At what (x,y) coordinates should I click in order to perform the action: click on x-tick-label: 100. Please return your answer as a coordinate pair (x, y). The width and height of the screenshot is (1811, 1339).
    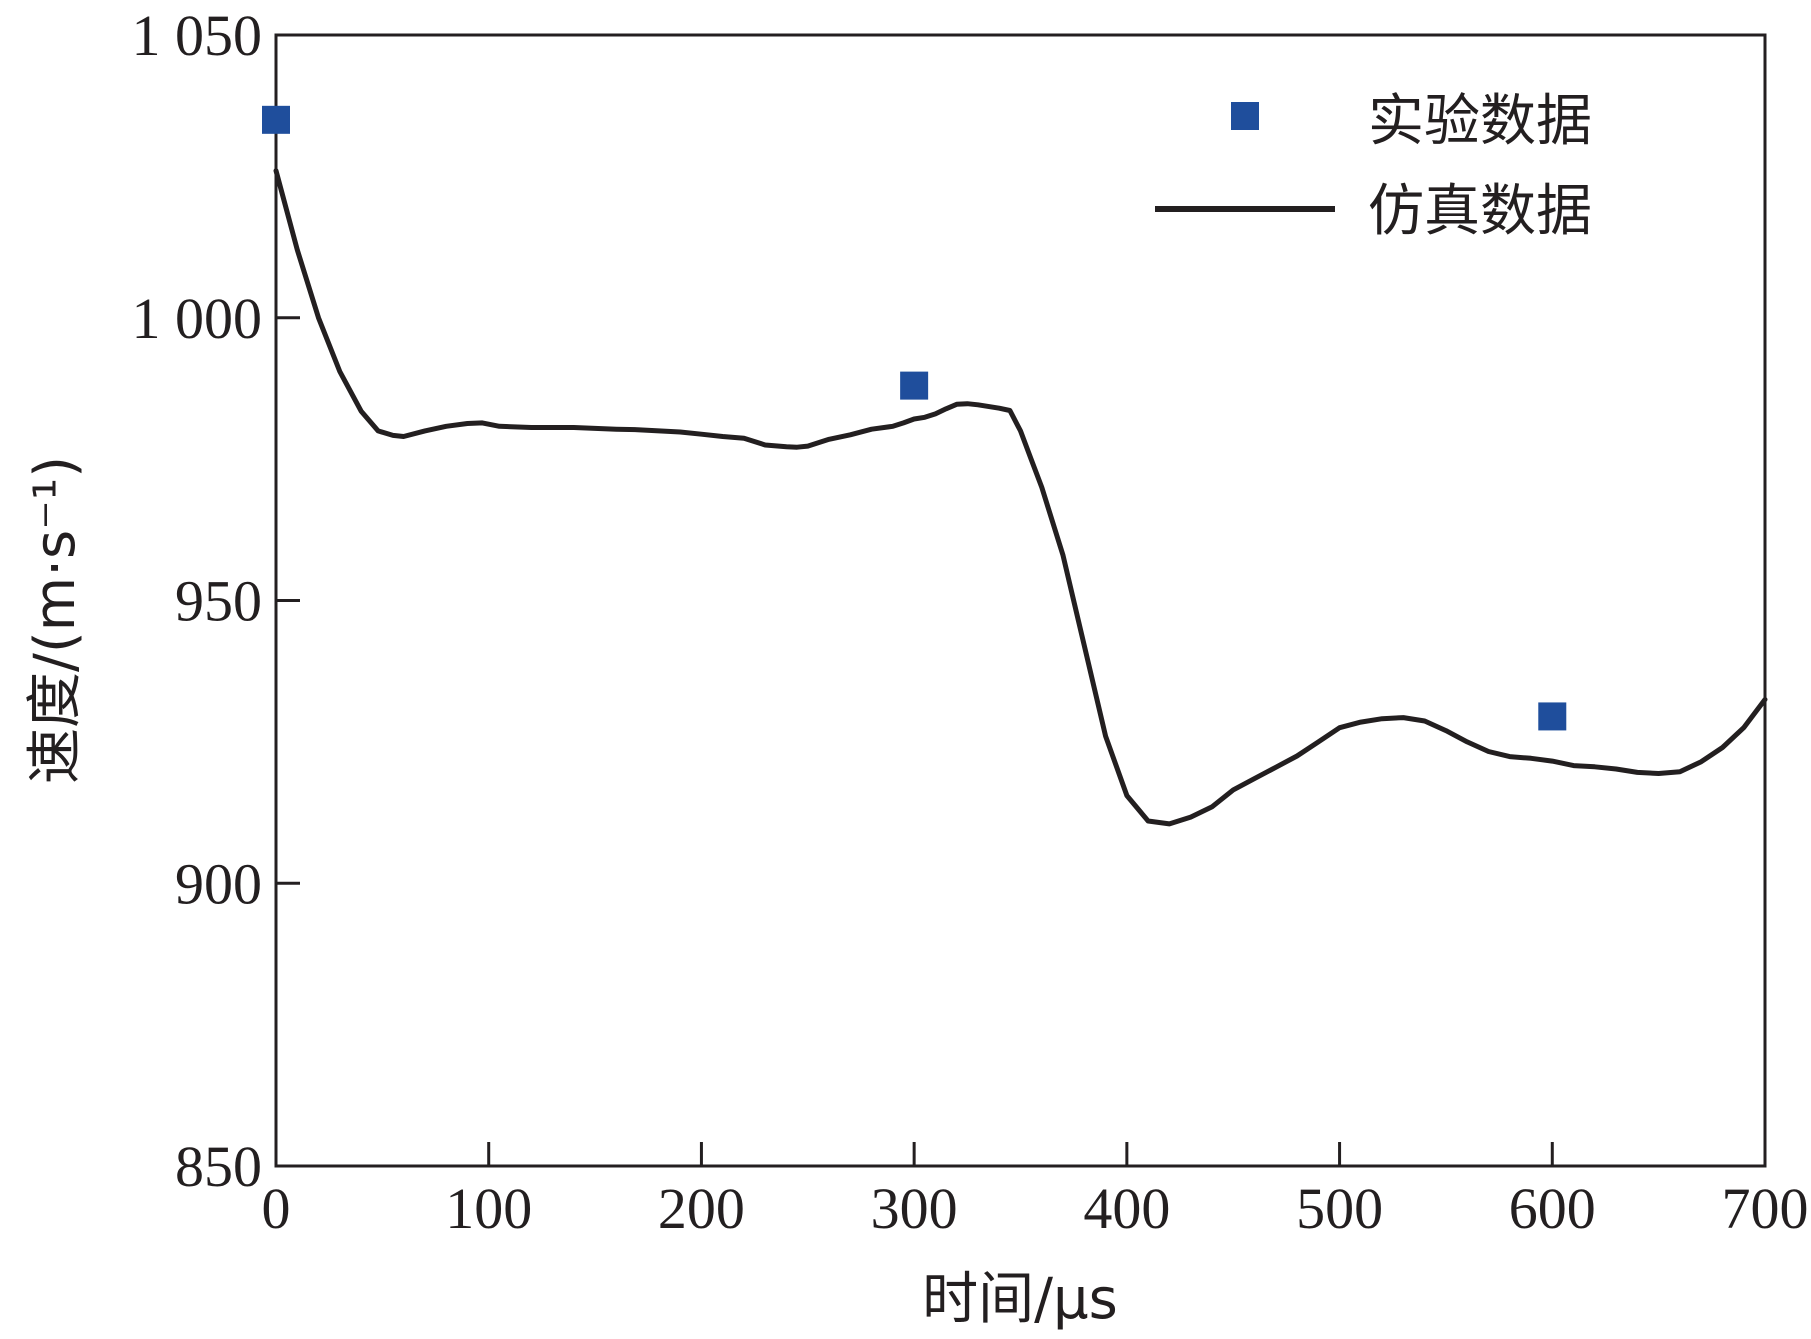
    Looking at the image, I should click on (488, 1208).